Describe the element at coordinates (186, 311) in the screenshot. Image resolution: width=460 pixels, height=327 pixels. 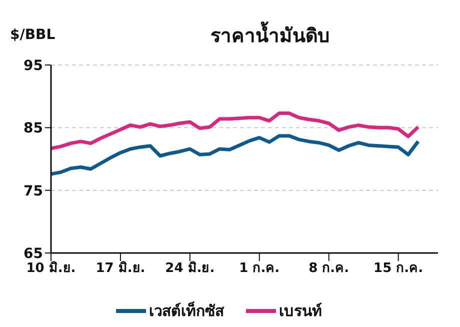
I see `legend-label: เวสต์เท็กซัส` at that location.